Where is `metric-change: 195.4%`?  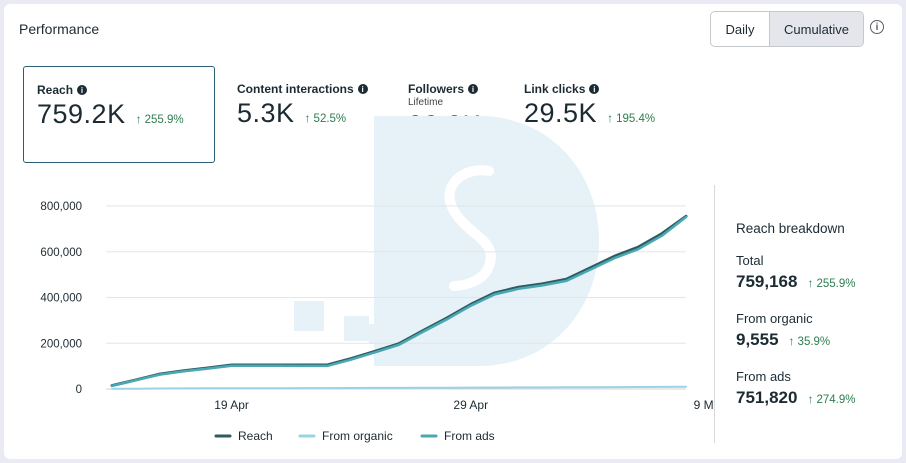
metric-change: 195.4% is located at coordinates (636, 119).